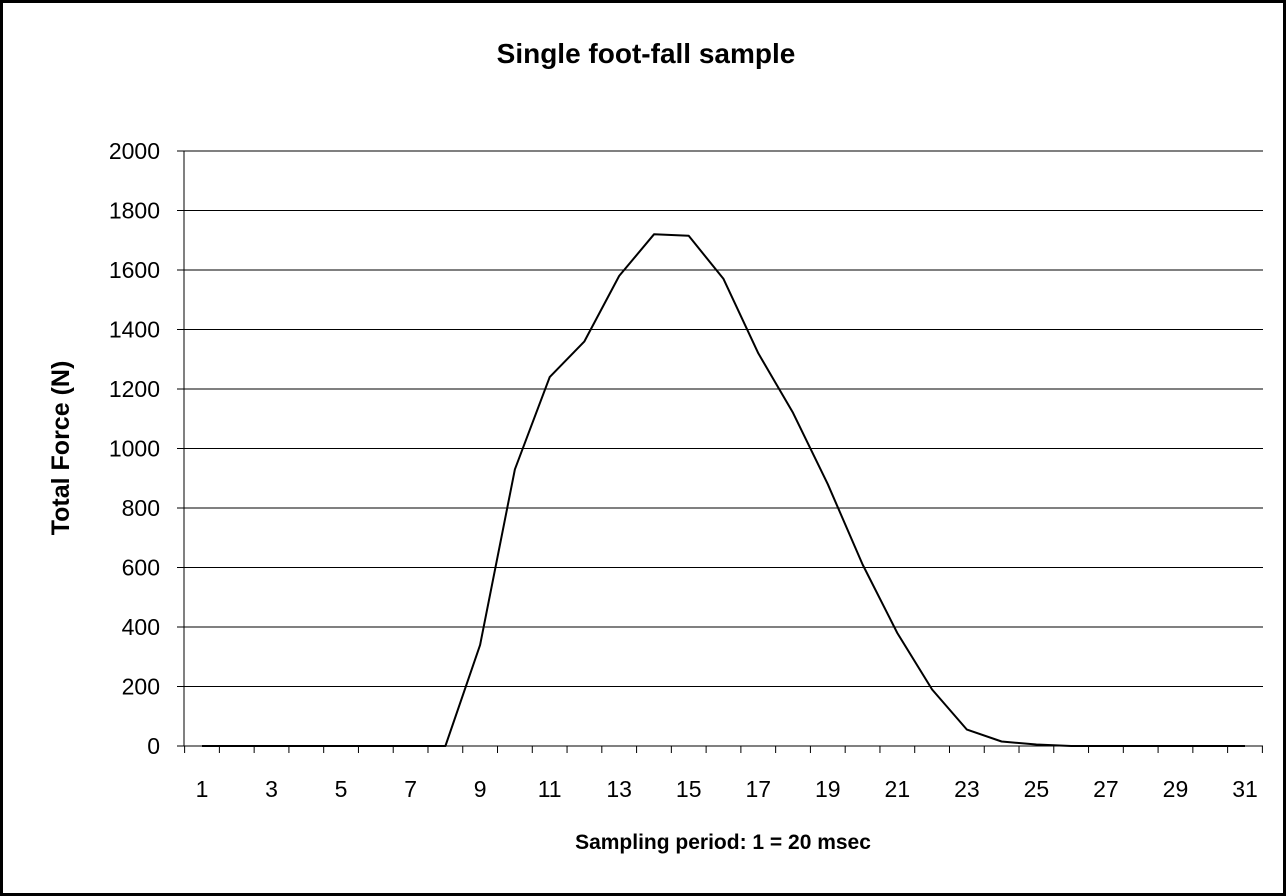 This screenshot has width=1286, height=896. I want to click on x-tick-label: 3, so click(271, 789).